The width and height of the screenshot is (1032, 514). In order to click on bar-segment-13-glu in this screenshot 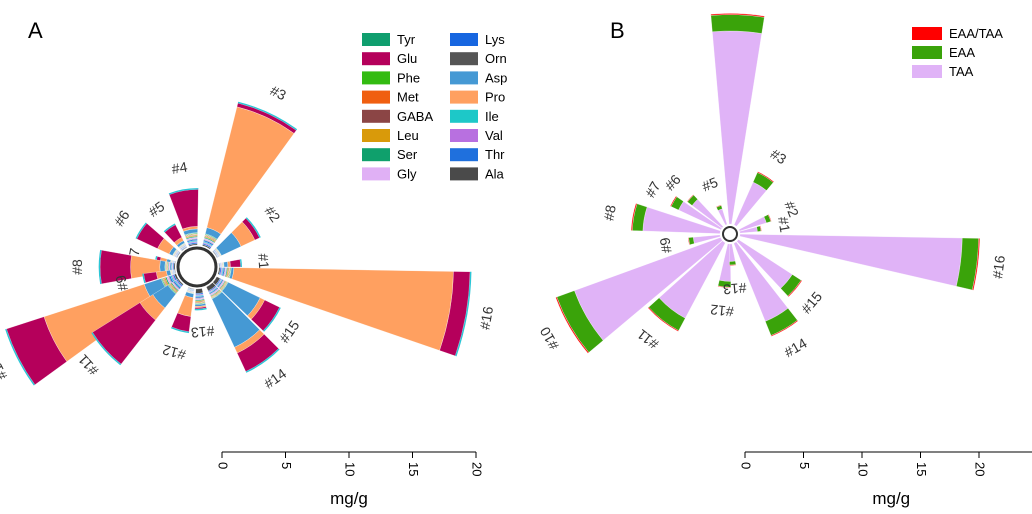, I will do `click(200, 308)`.